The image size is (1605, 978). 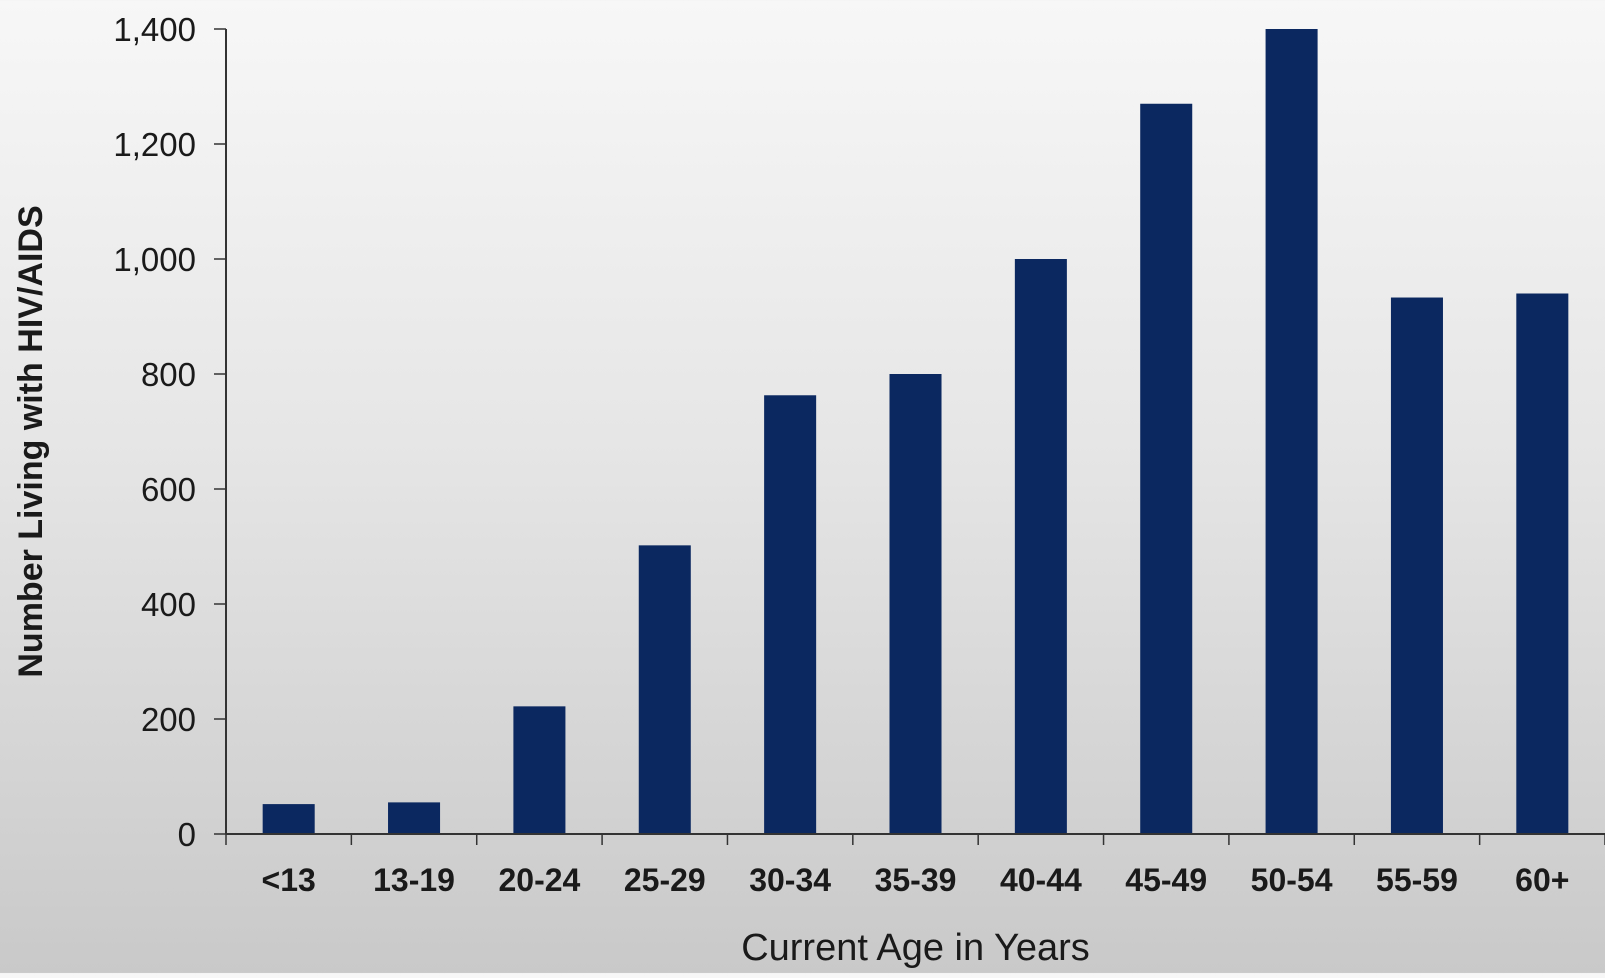 I want to click on y-axis-title: Number Living with HIV/AIDS, so click(x=31, y=441).